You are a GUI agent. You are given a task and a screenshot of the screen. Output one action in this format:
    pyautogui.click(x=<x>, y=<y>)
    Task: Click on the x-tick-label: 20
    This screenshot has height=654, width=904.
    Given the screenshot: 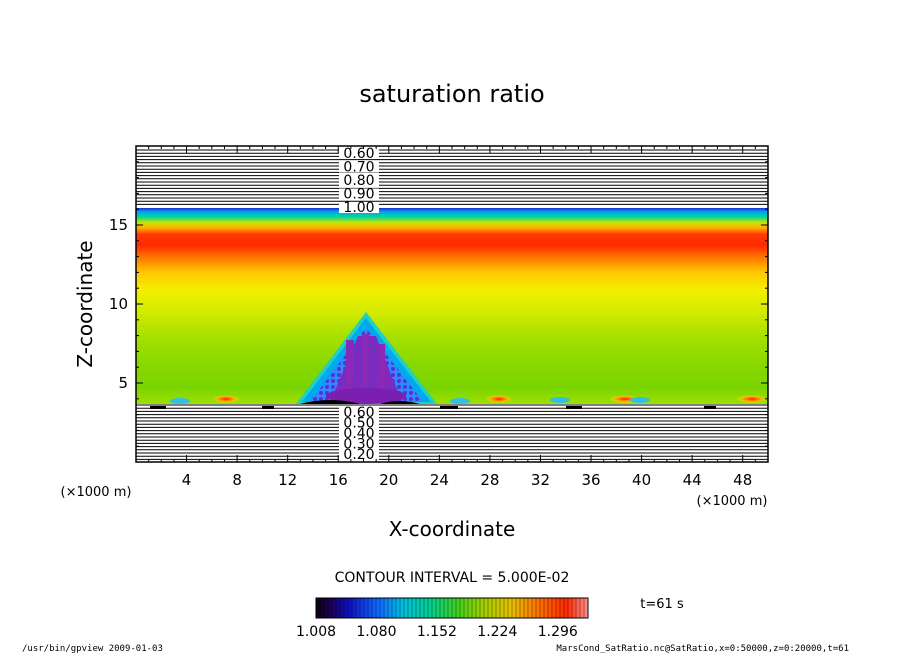 What is the action you would take?
    pyautogui.click(x=388, y=480)
    